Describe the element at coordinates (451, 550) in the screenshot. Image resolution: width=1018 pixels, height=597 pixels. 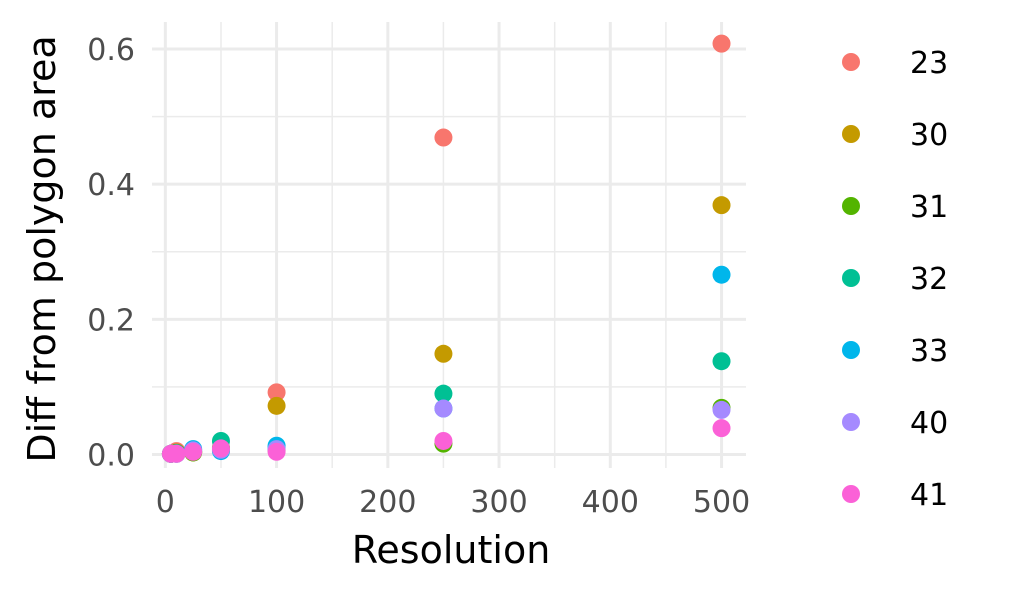
I see `x-axis-title: Resolution` at that location.